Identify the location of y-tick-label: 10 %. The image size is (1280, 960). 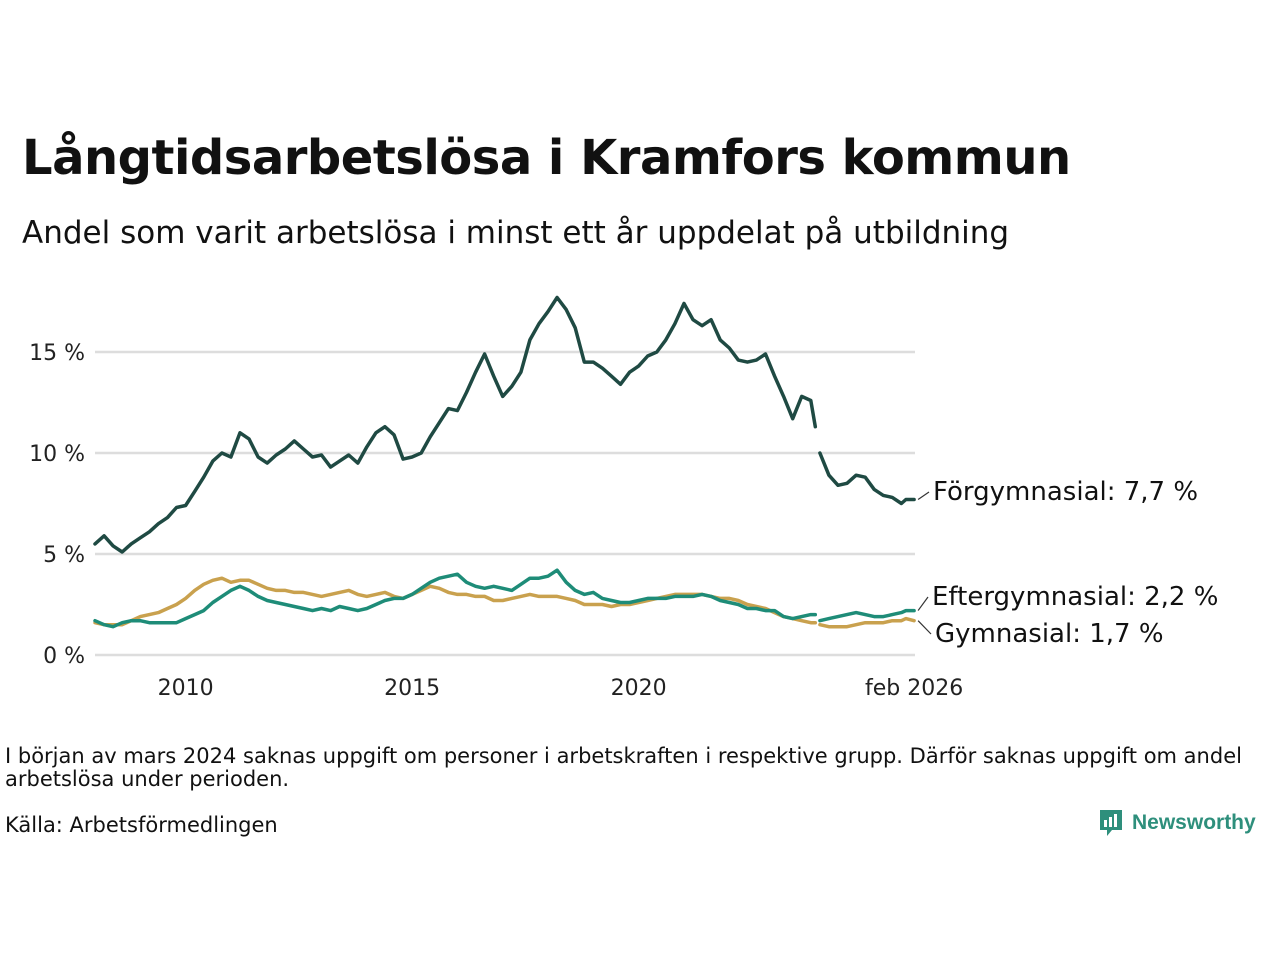
(57, 454).